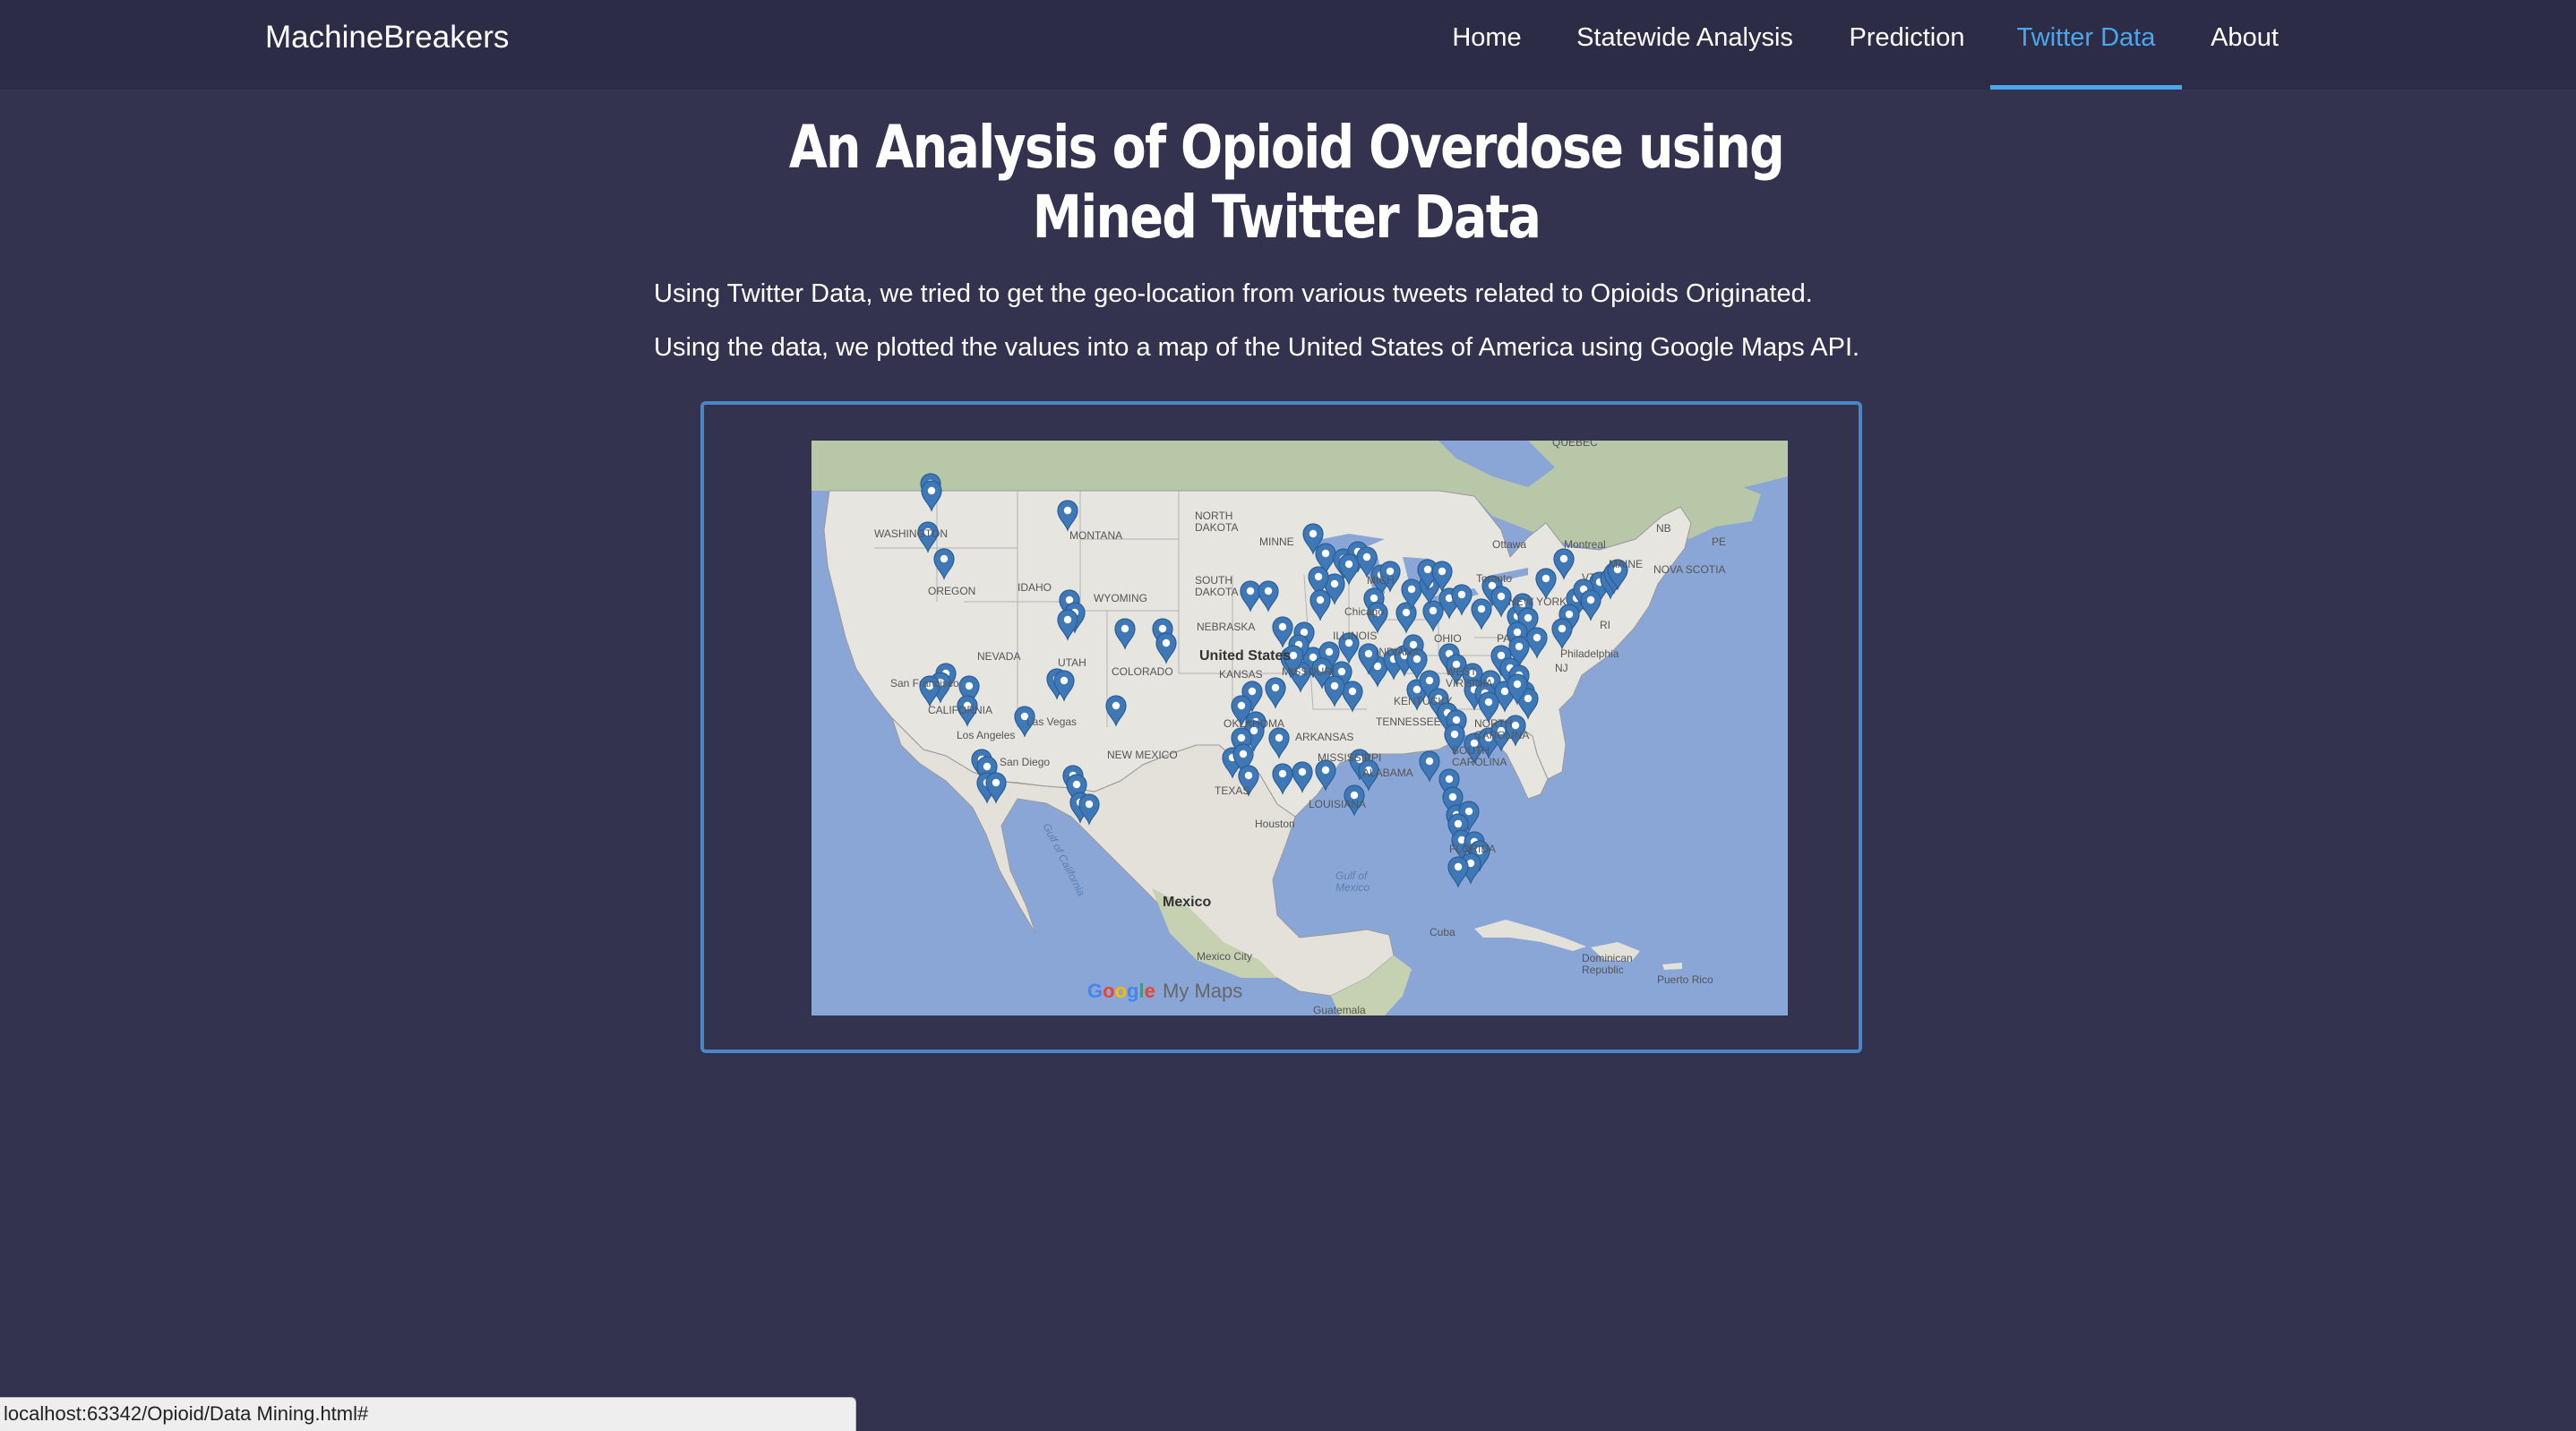  Describe the element at coordinates (1381, 580) in the screenshot. I see `label-michigan: MICH` at that location.